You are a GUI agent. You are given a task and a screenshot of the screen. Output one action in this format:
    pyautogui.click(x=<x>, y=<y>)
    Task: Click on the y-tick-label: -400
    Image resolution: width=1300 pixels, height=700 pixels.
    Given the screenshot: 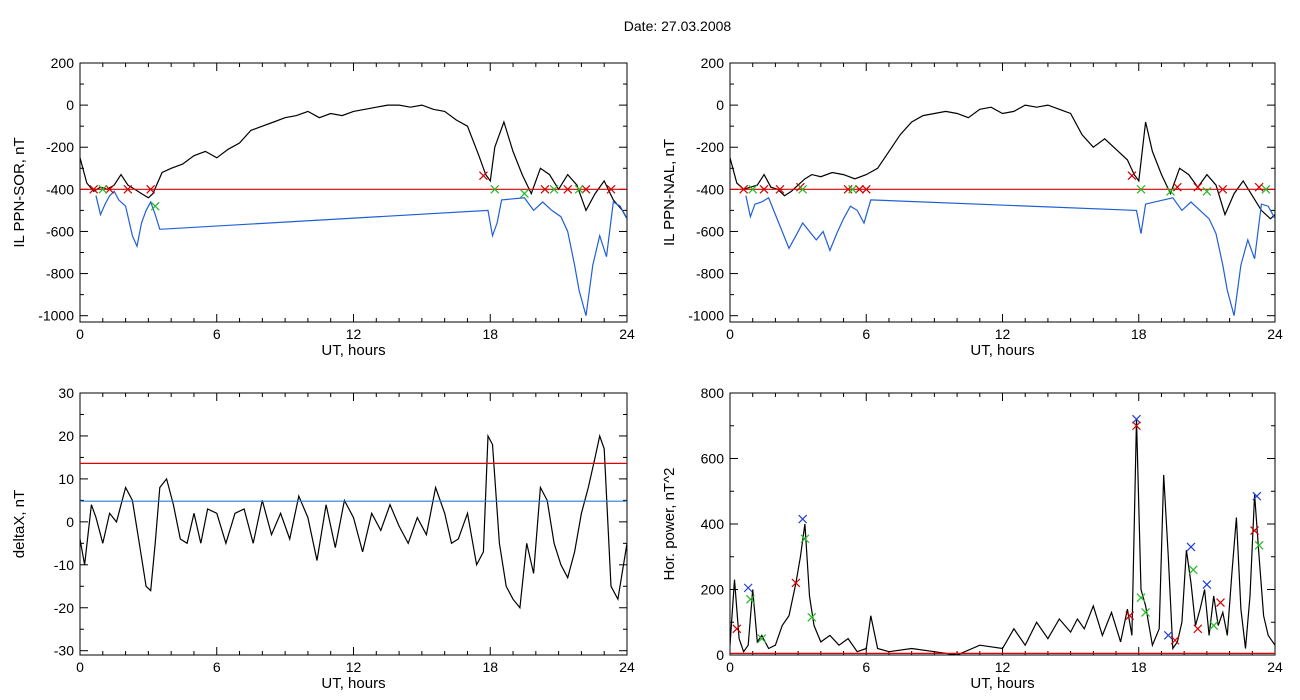 What is the action you would take?
    pyautogui.click(x=710, y=189)
    